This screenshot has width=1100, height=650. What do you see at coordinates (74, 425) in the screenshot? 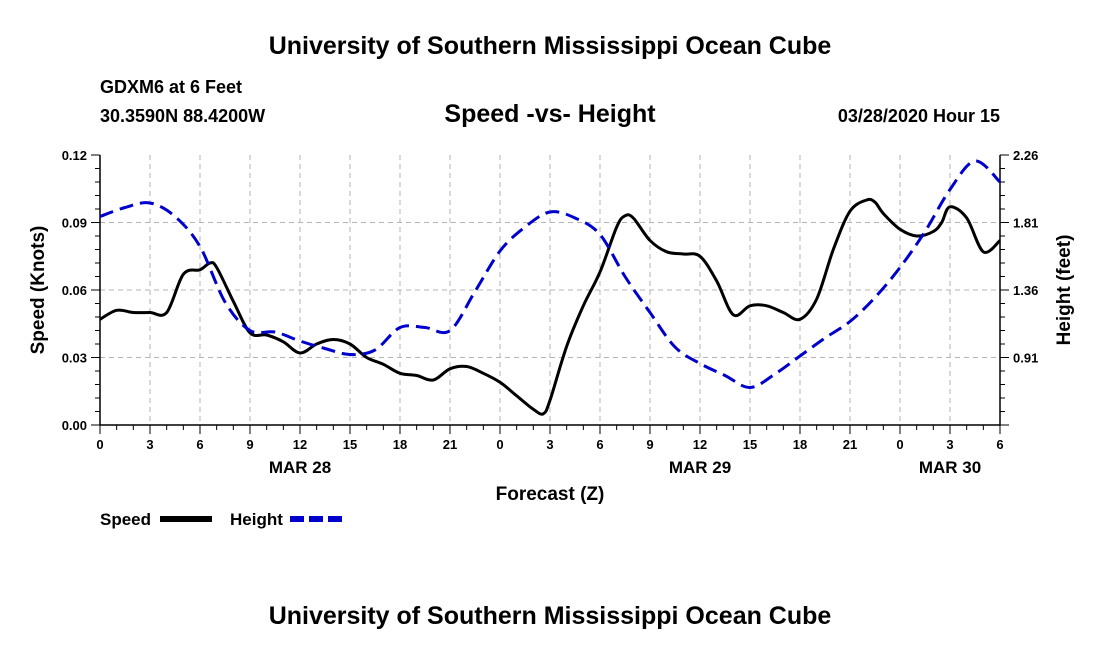
I see `y-tick-label-left: 0.00` at bounding box center [74, 425].